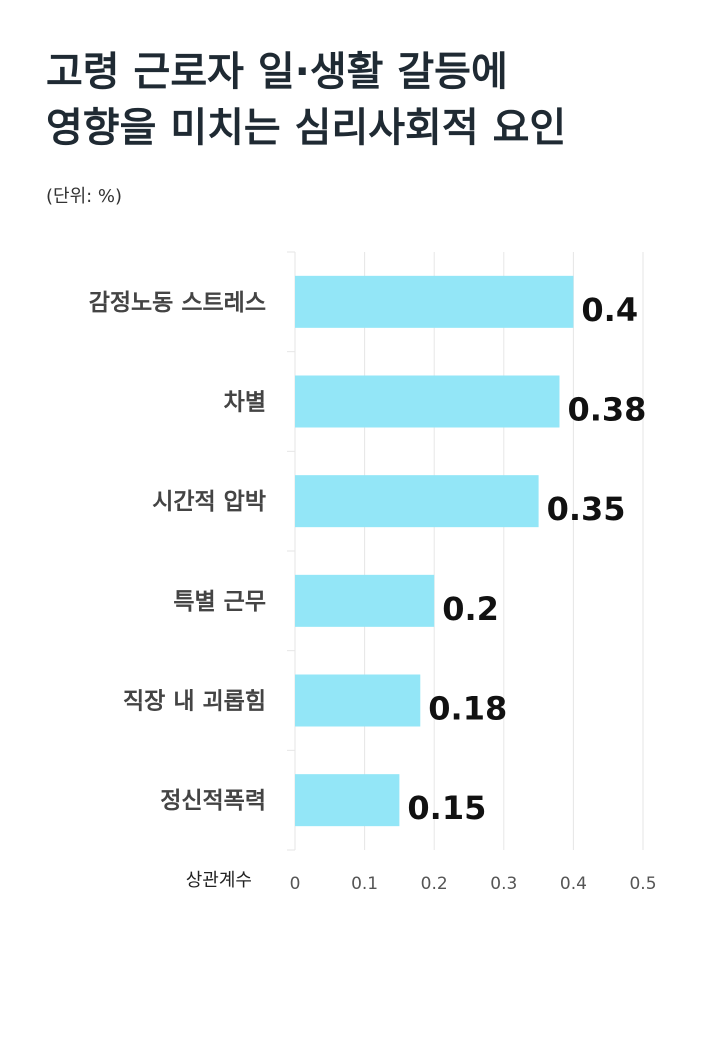 The width and height of the screenshot is (720, 1040). What do you see at coordinates (209, 502) in the screenshot?
I see `category-label-2: 시간적 압박` at bounding box center [209, 502].